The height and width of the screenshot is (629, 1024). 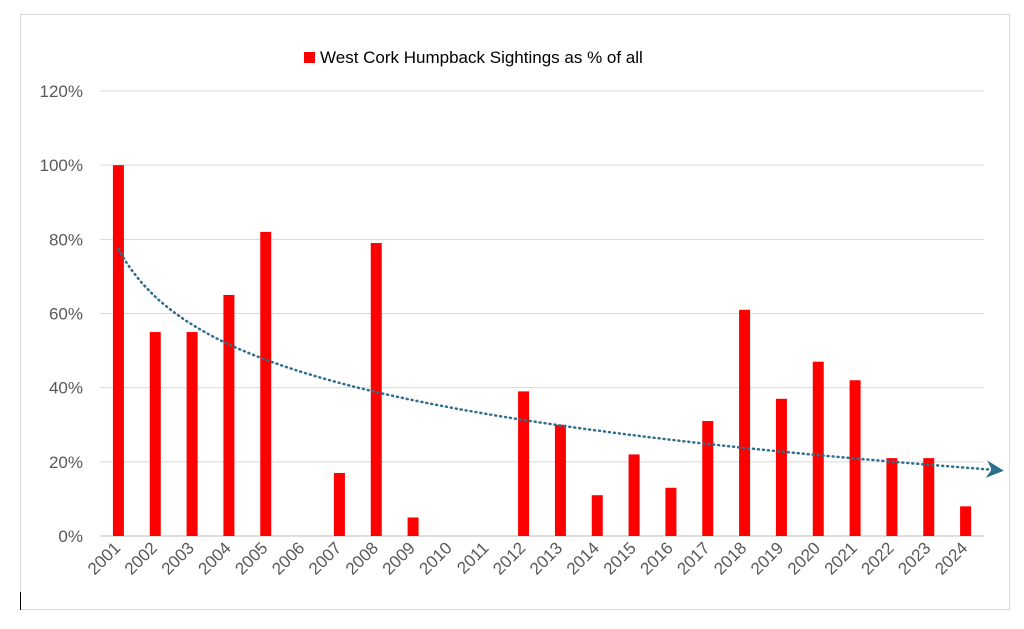 What do you see at coordinates (61, 165) in the screenshot?
I see `y-tick-label: 100%` at bounding box center [61, 165].